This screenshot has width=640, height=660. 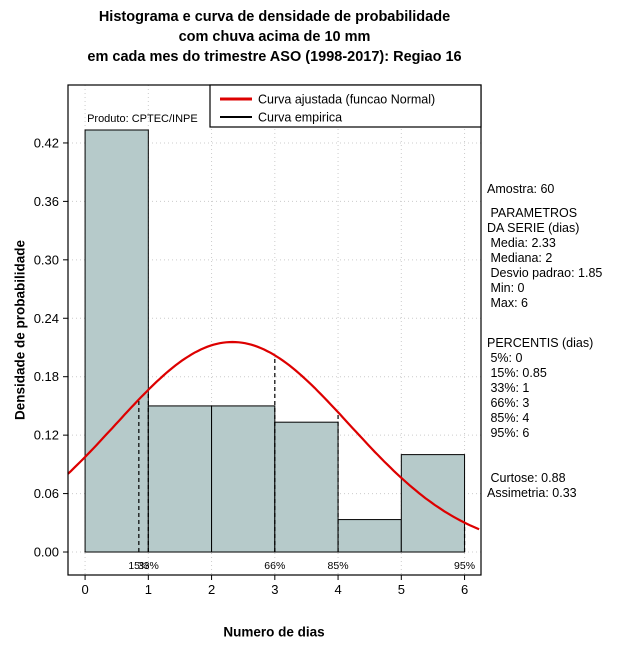 I want to click on legend-box, so click(x=345, y=106).